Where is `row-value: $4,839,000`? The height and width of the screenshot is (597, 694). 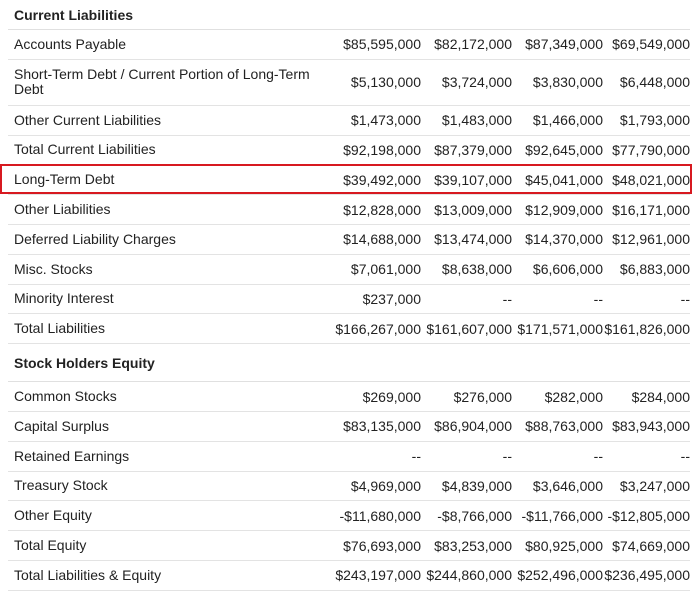
row-value: $4,839,000 is located at coordinates (476, 485).